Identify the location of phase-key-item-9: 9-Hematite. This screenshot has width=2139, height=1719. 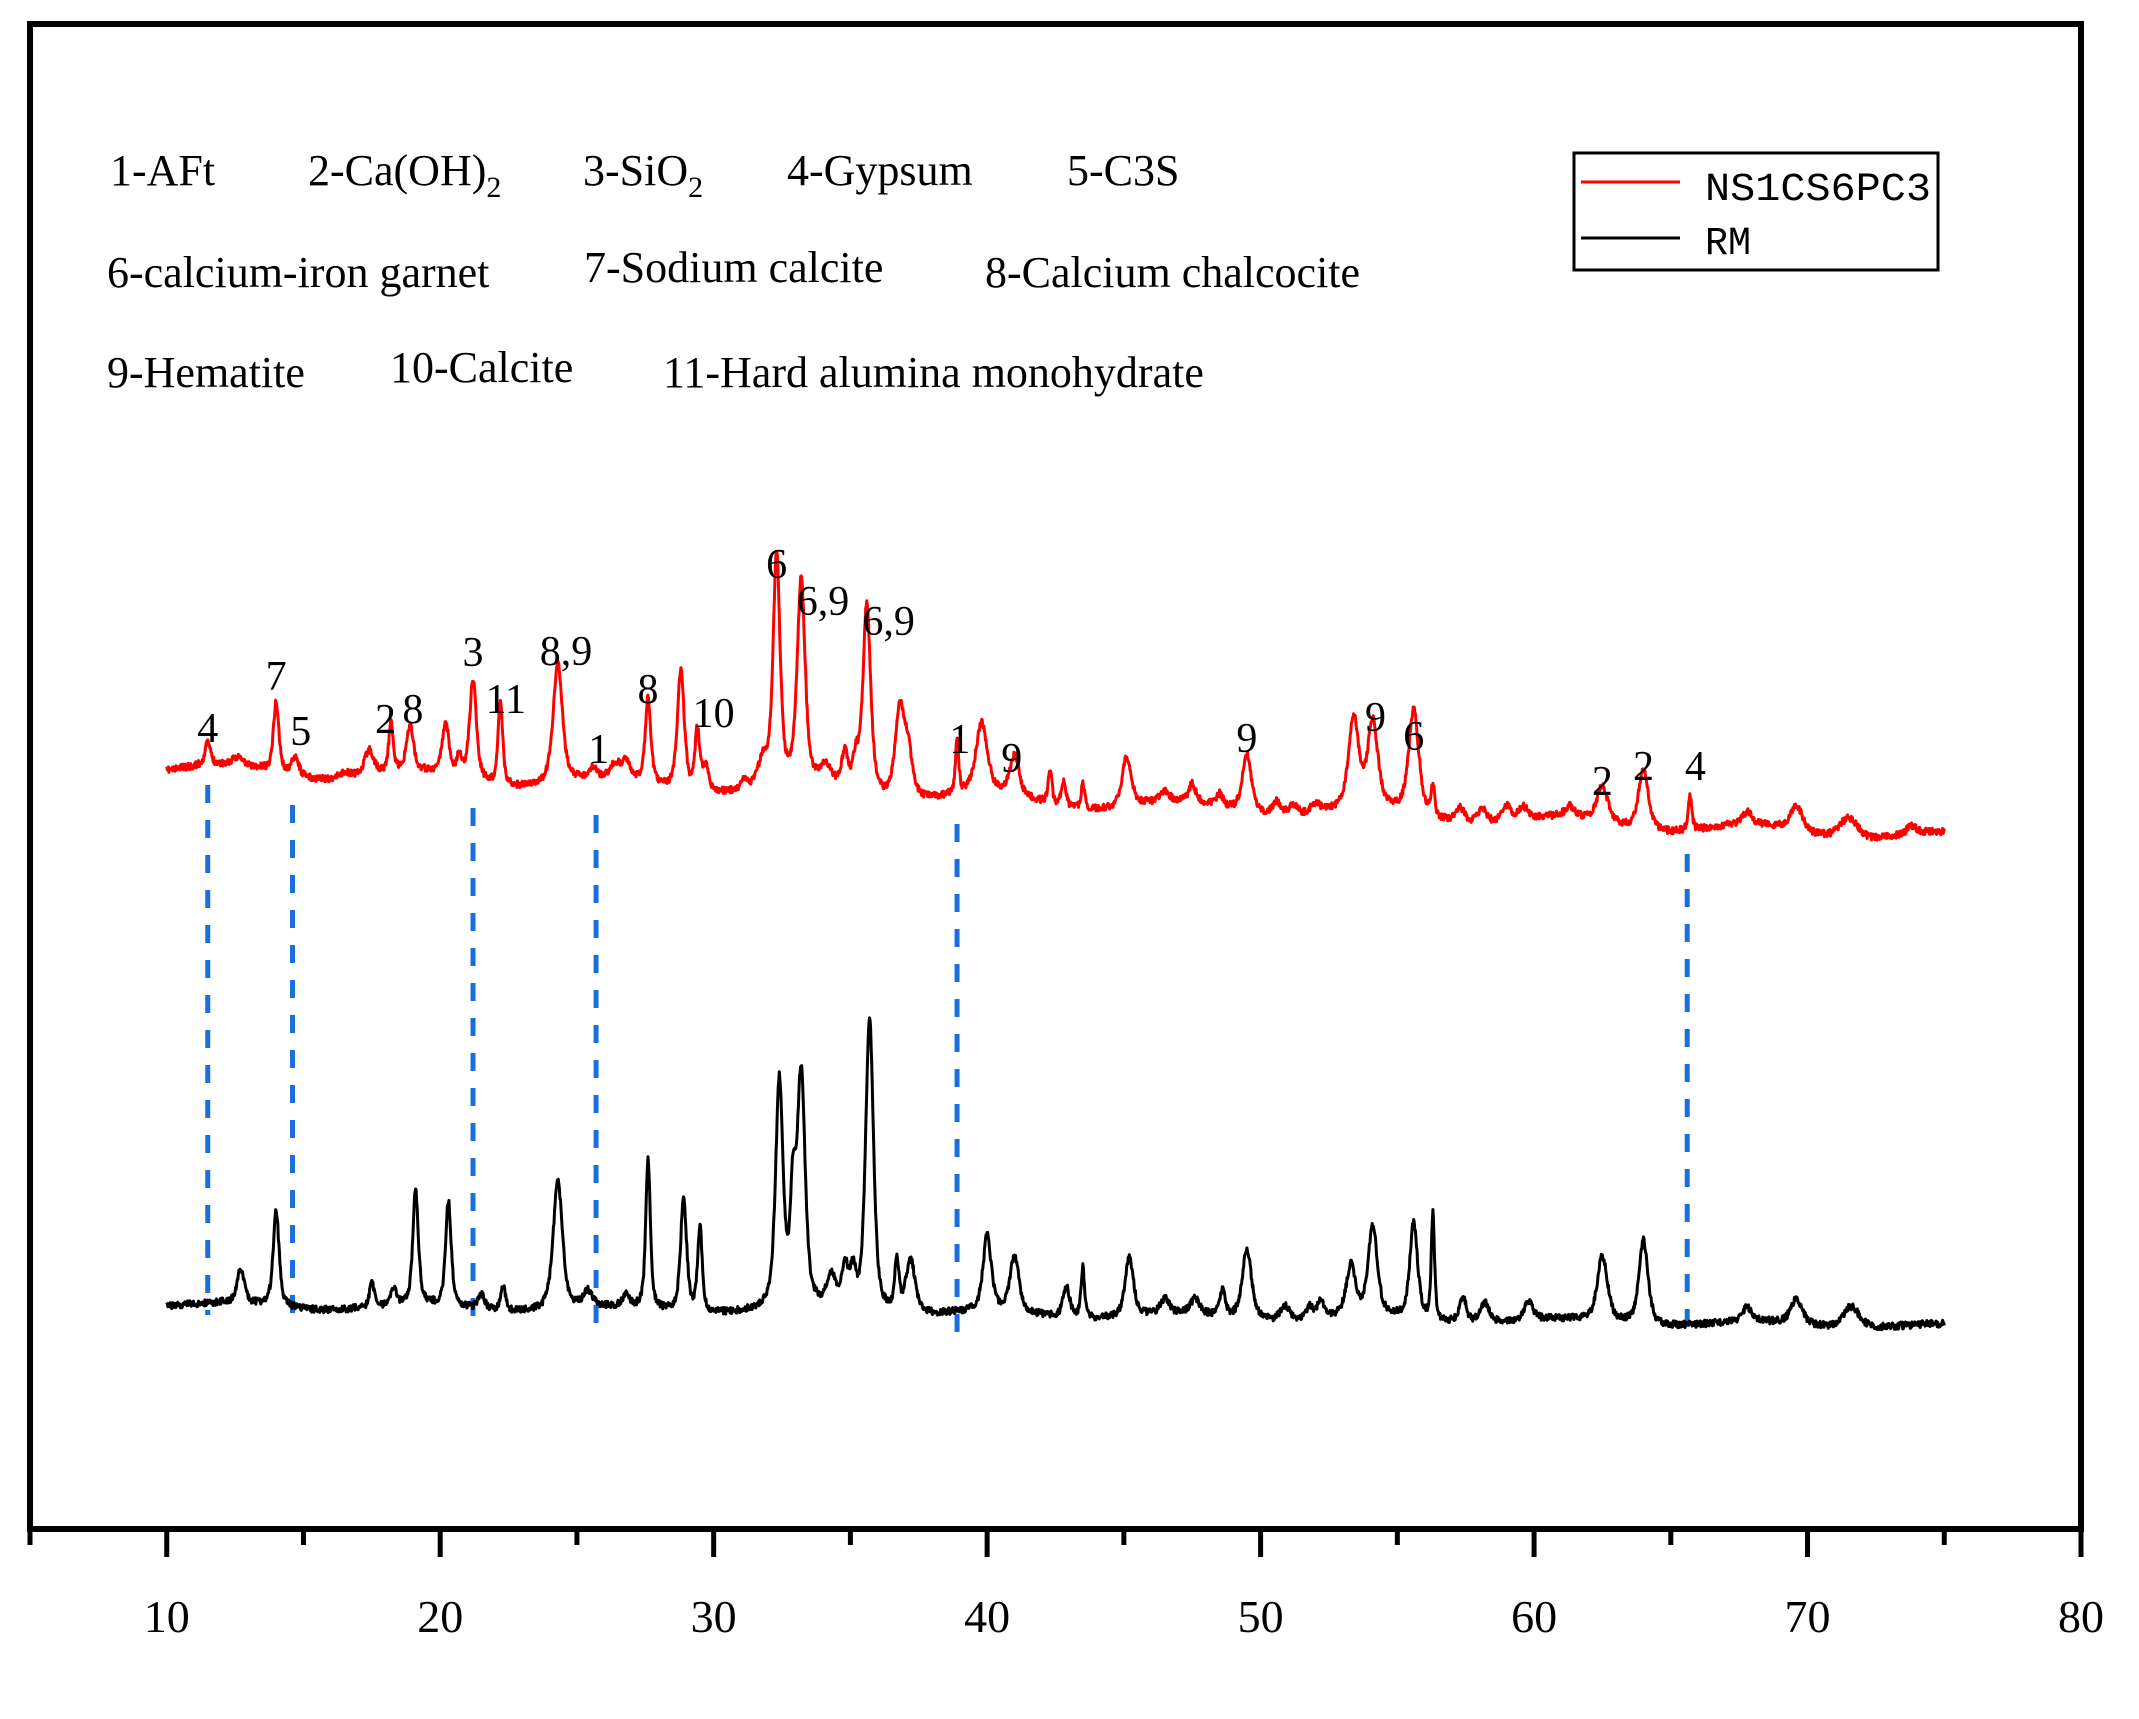
(206, 372).